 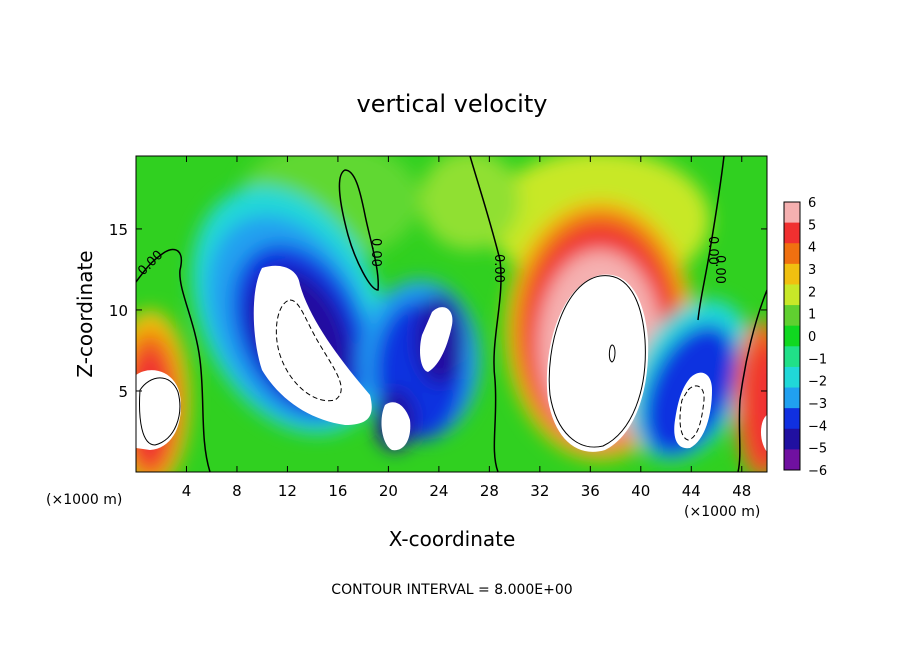 I want to click on contour-label-4: 0.00, so click(x=712, y=250).